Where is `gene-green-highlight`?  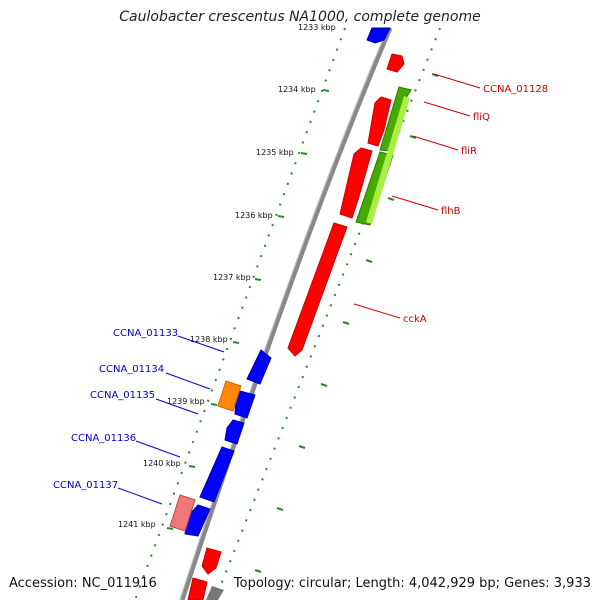
gene-green-highlight is located at coordinates (388, 160).